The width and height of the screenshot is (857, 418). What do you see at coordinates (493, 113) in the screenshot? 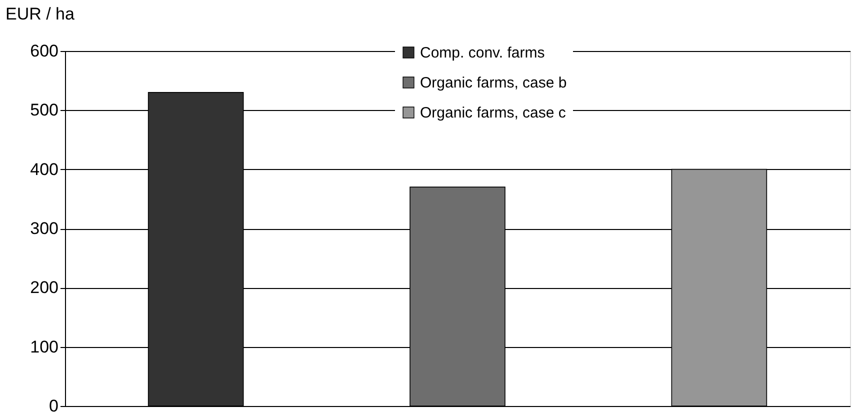
I see `legend-label: Organic farms, case c` at bounding box center [493, 113].